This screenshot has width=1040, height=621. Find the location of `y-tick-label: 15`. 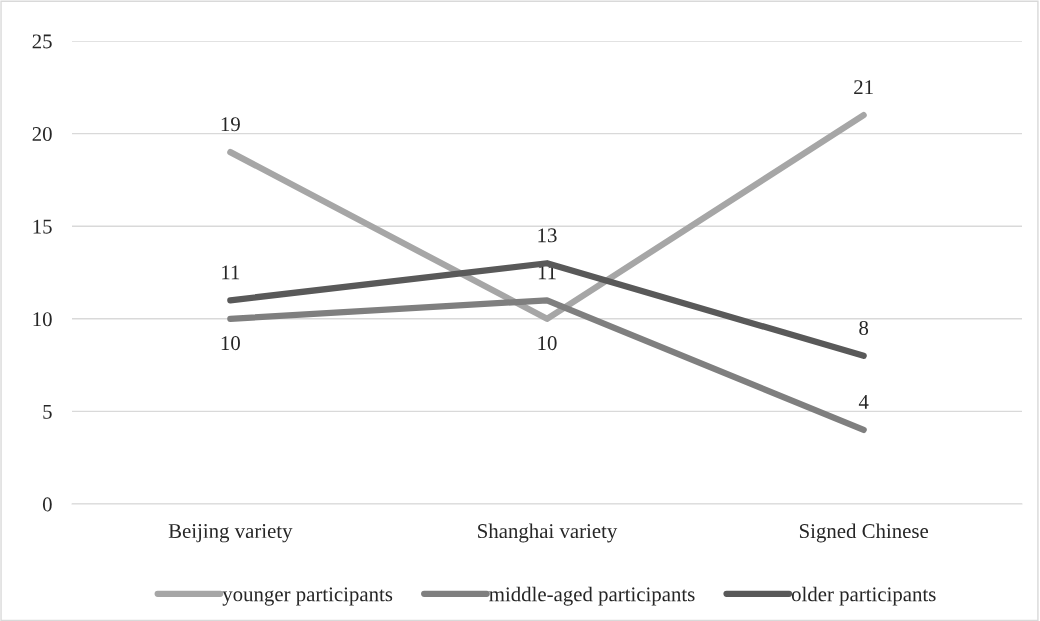

y-tick-label: 15 is located at coordinates (42, 226).